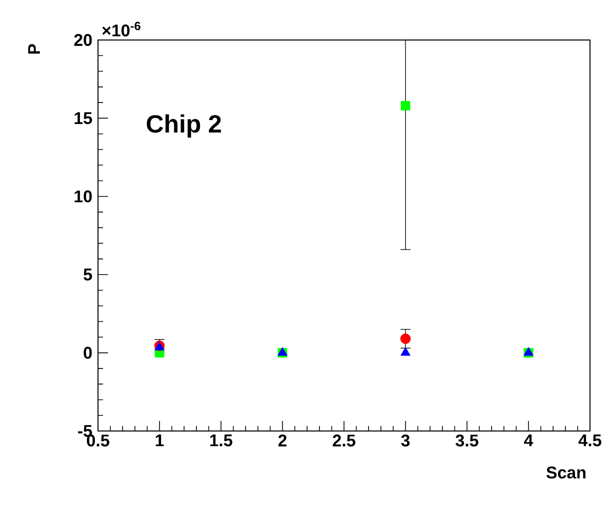  I want to click on y-tick-label: 10, so click(83, 196).